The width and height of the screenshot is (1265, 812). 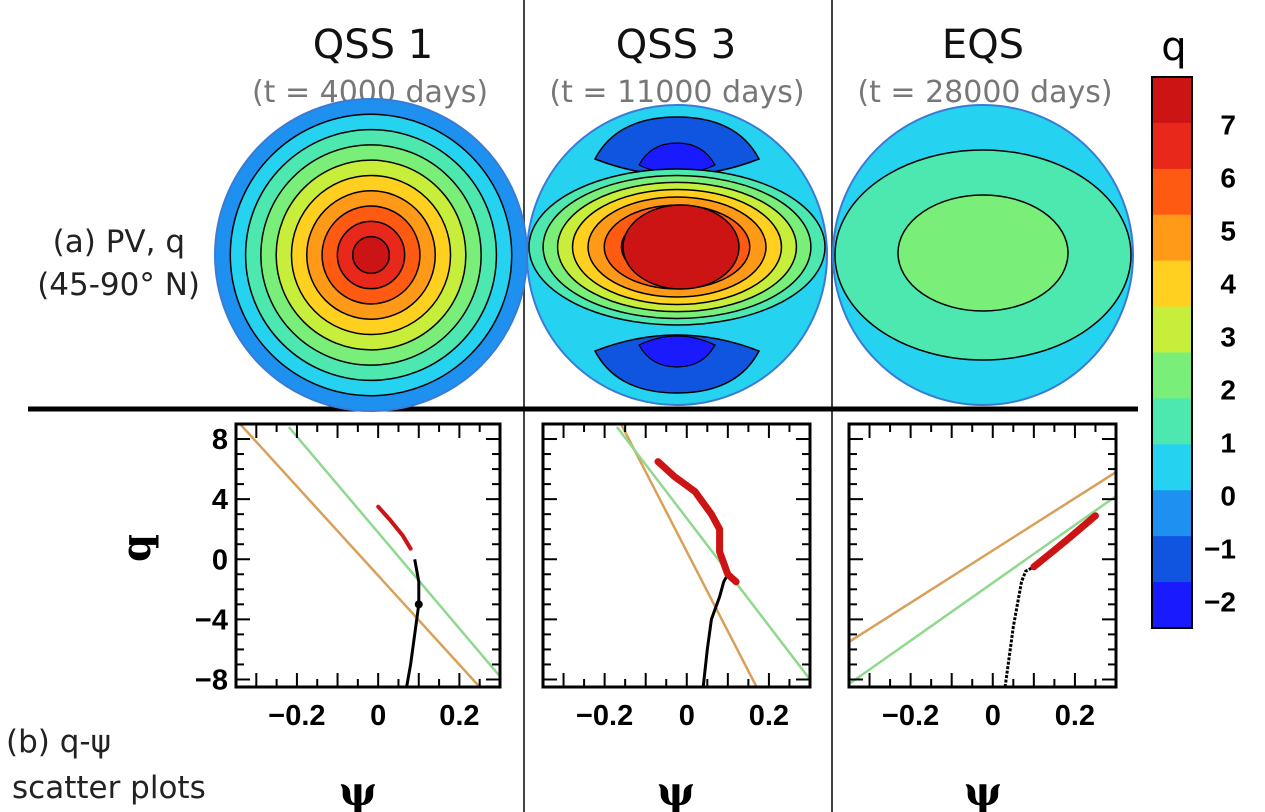 What do you see at coordinates (58, 742) in the screenshot?
I see `row-label-b-line1: (b) q-ψ` at bounding box center [58, 742].